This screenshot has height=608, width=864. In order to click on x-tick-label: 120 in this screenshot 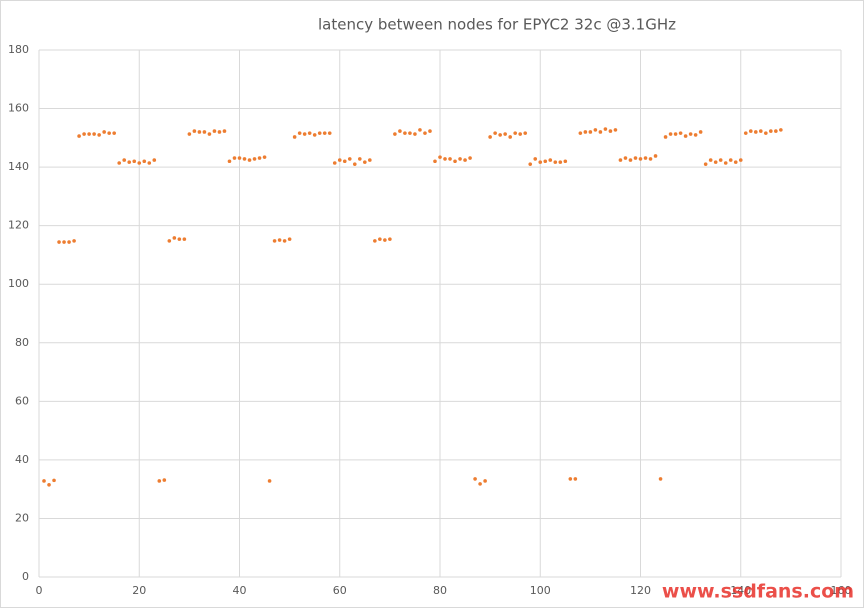, I will do `click(640, 590)`.